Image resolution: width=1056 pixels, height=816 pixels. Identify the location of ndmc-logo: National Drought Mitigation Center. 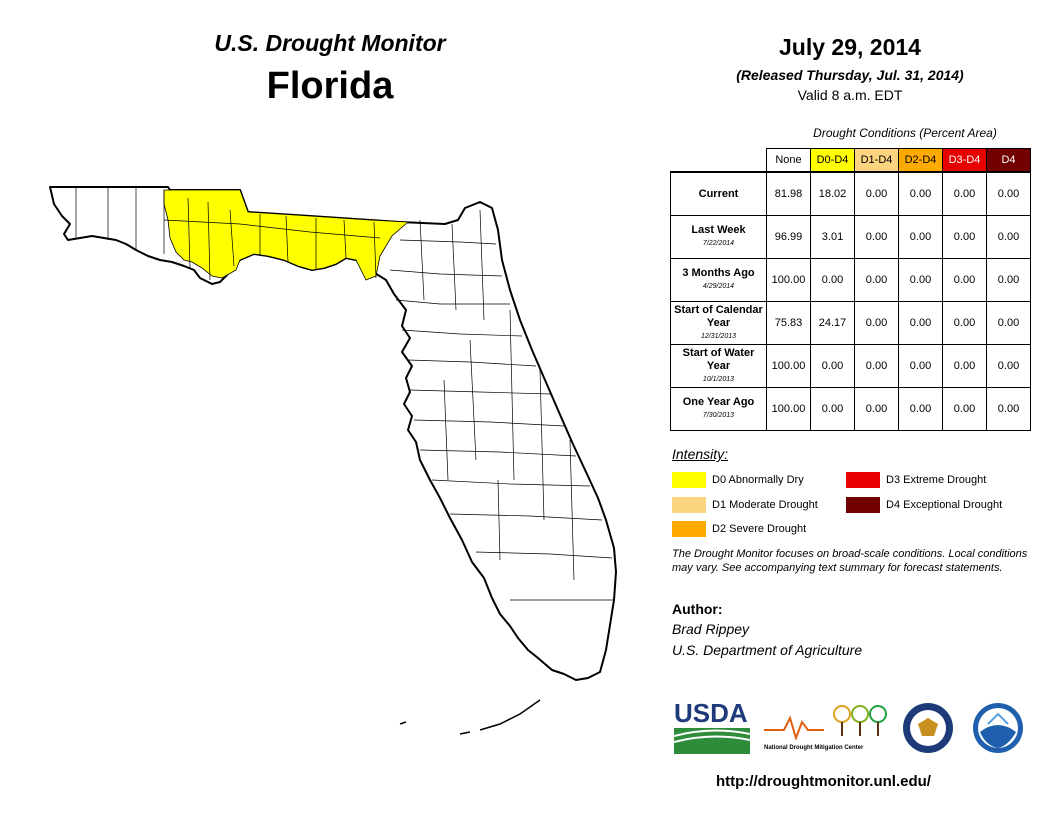
(827, 726).